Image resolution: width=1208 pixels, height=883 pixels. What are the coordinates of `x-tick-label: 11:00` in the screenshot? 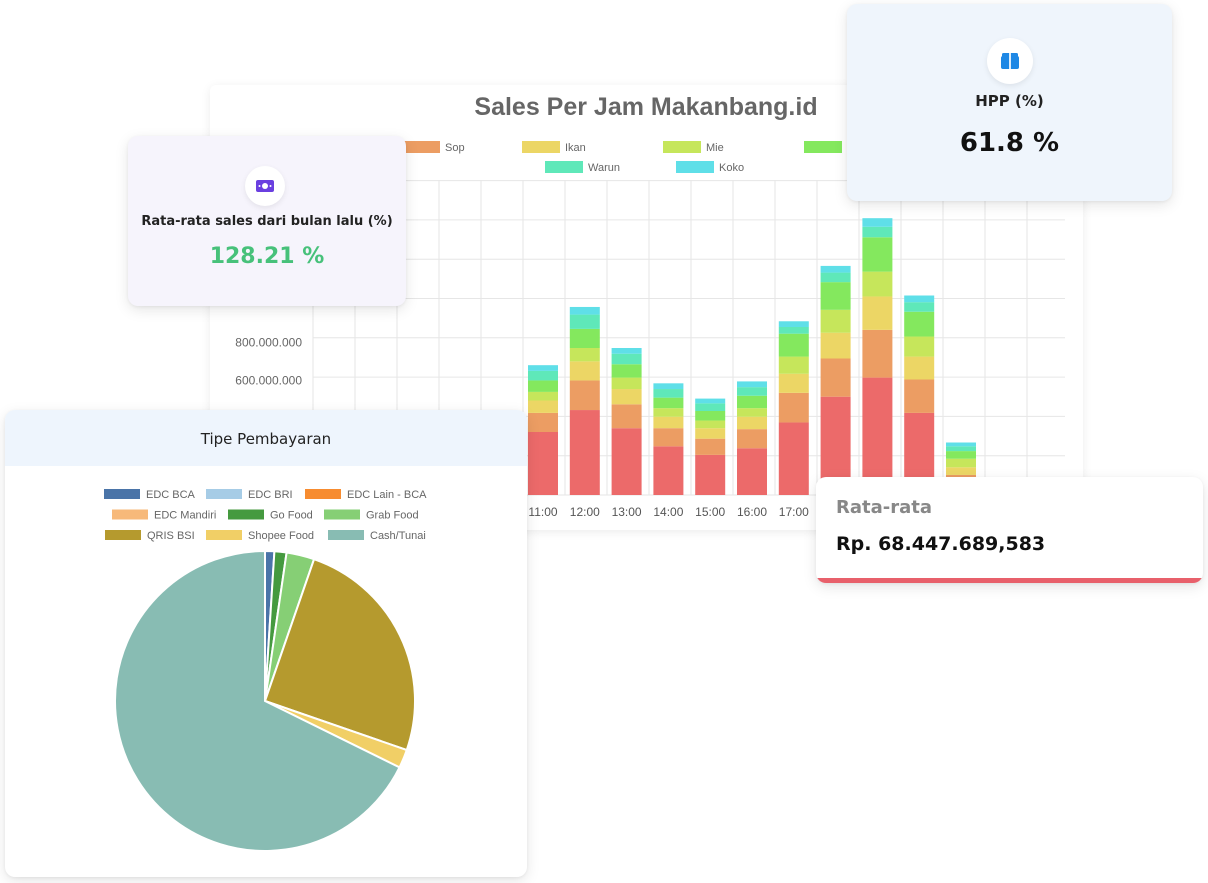 It's located at (542, 512).